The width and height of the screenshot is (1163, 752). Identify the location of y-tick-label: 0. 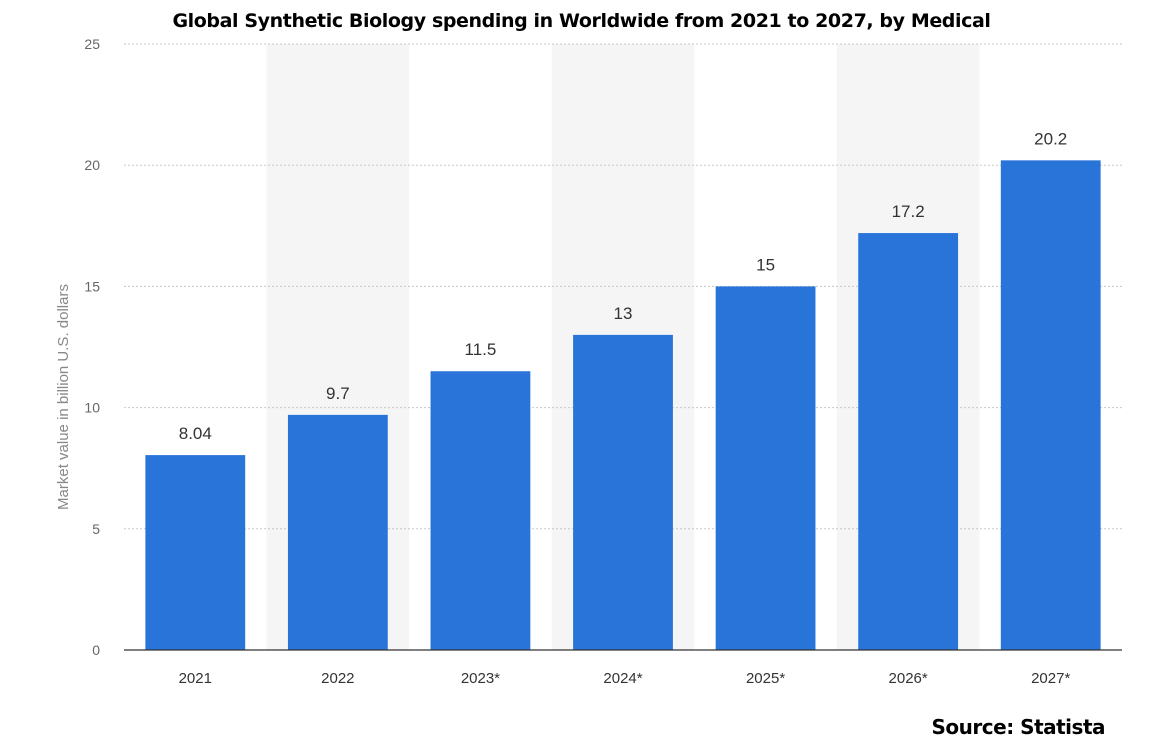
(96, 650).